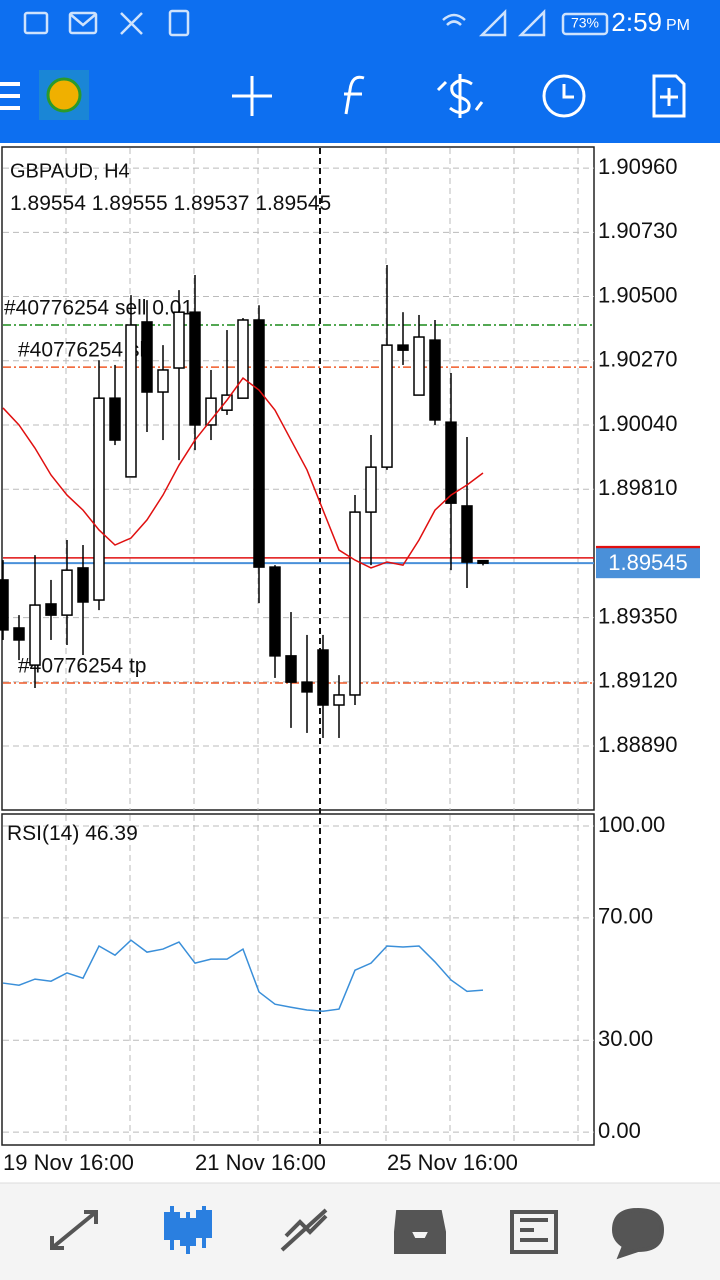 The width and height of the screenshot is (720, 1280). I want to click on battery: 73%, so click(585, 23).